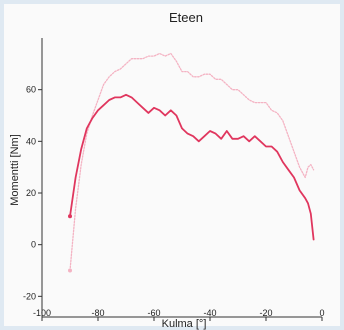  Describe the element at coordinates (321, 313) in the screenshot. I see `x-tick-label: 0` at that location.